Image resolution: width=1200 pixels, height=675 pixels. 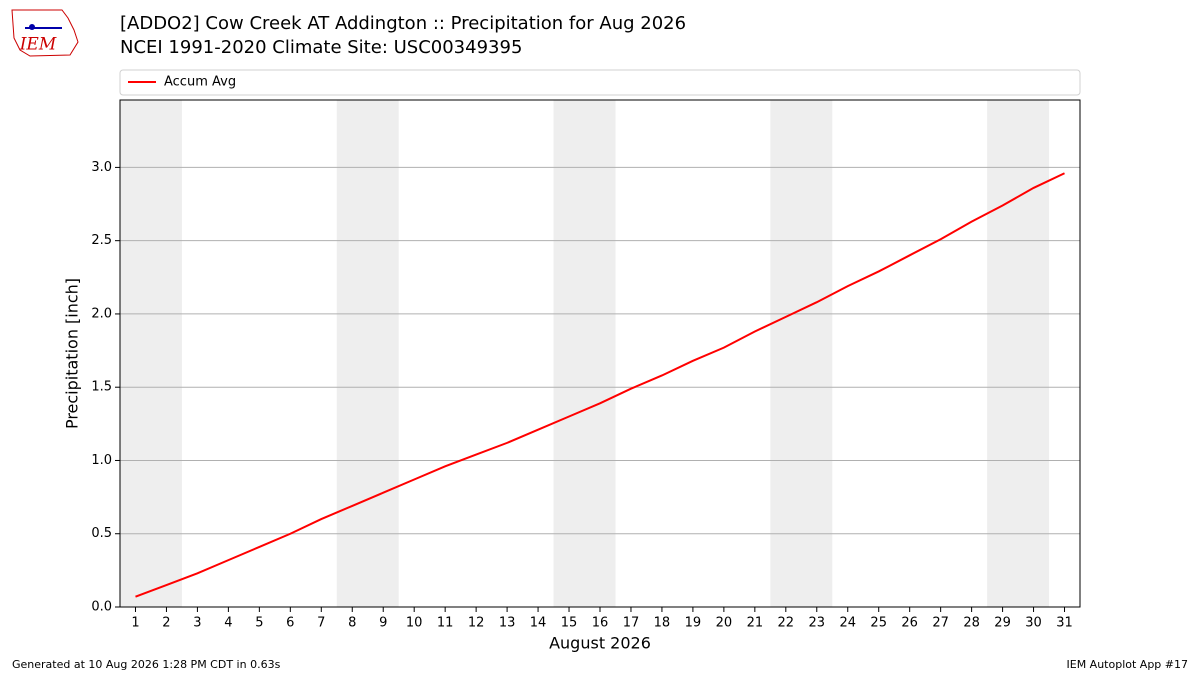 I want to click on logo-outline, so click(x=45, y=33).